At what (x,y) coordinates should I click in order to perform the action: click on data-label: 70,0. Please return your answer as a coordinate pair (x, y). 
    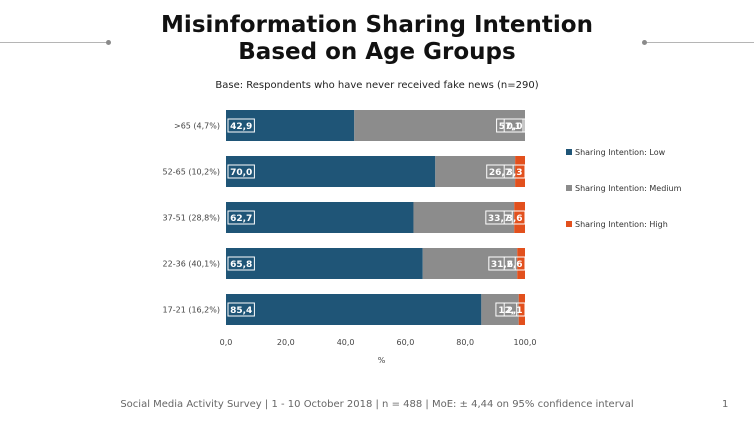
    Looking at the image, I should click on (241, 173).